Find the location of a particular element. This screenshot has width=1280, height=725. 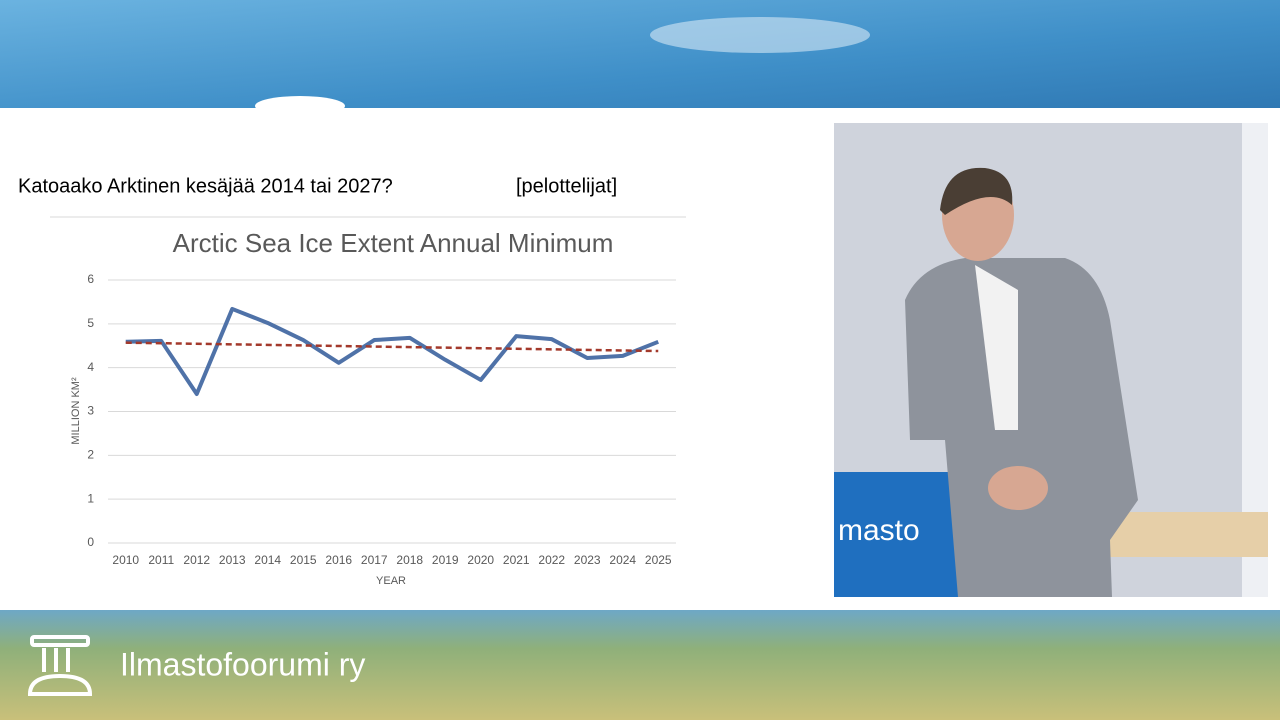

y-axis-title: MILLION KM² is located at coordinates (76, 411).